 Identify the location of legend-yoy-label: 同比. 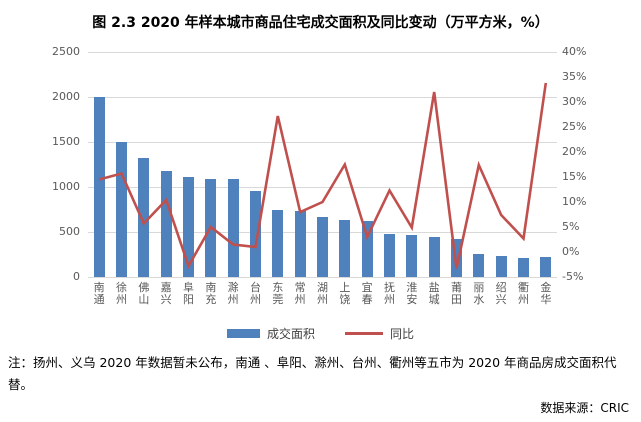
(402, 334).